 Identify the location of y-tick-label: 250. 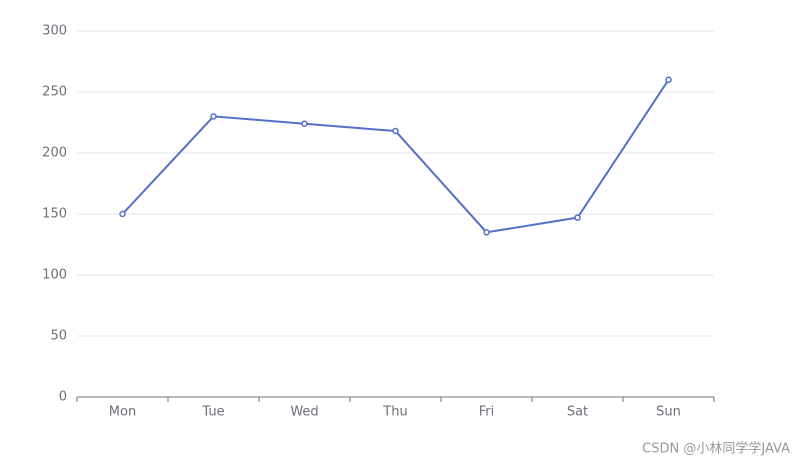
(54, 92).